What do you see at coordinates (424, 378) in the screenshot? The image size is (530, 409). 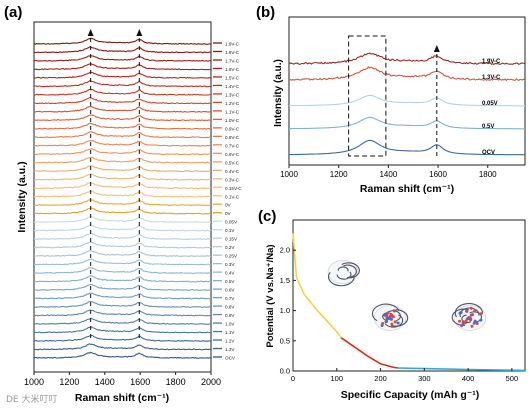 I see `panel-c-xtick-label: 300` at bounding box center [424, 378].